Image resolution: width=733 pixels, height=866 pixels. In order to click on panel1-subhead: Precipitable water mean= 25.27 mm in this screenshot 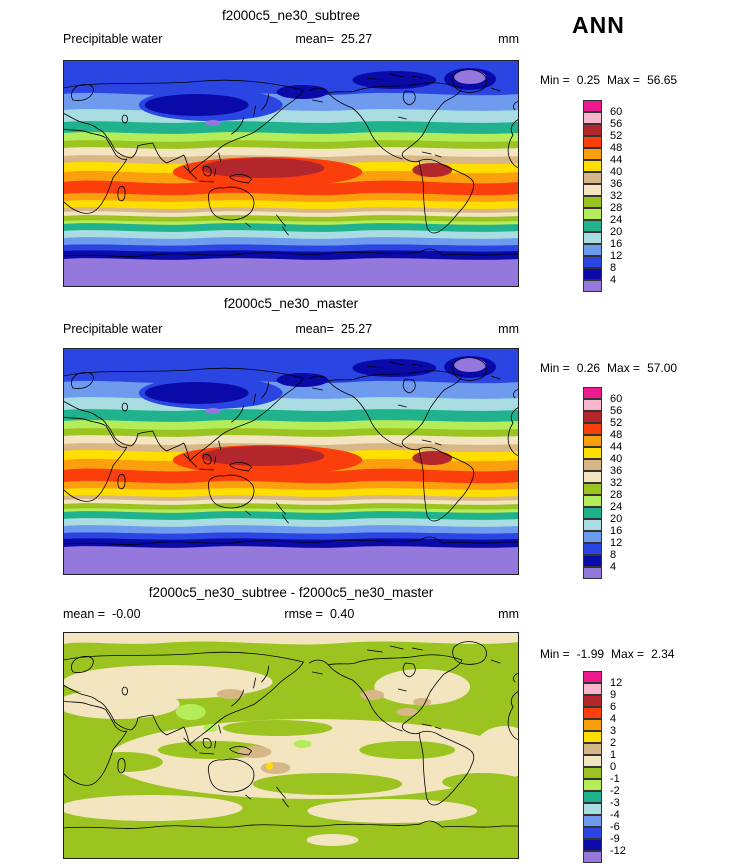, I will do `click(291, 39)`.